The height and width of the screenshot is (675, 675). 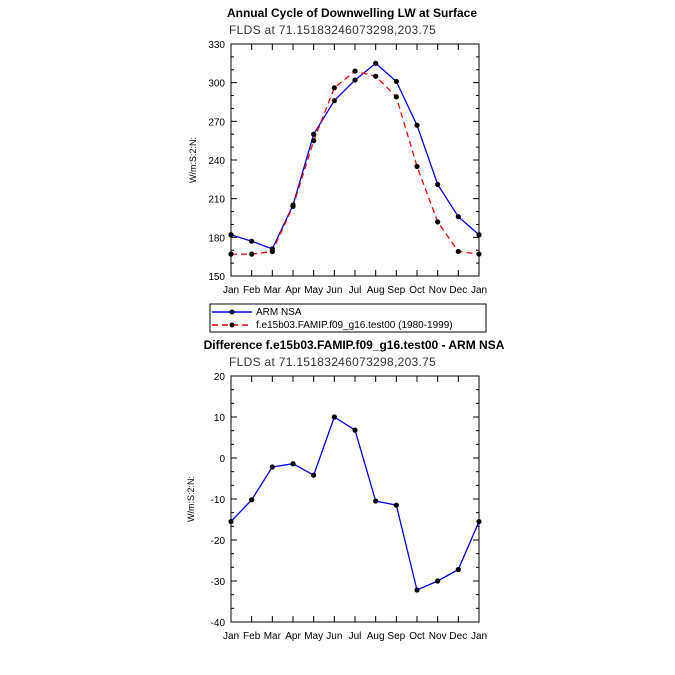 I want to click on y-tick-label: 300, so click(x=216, y=84).